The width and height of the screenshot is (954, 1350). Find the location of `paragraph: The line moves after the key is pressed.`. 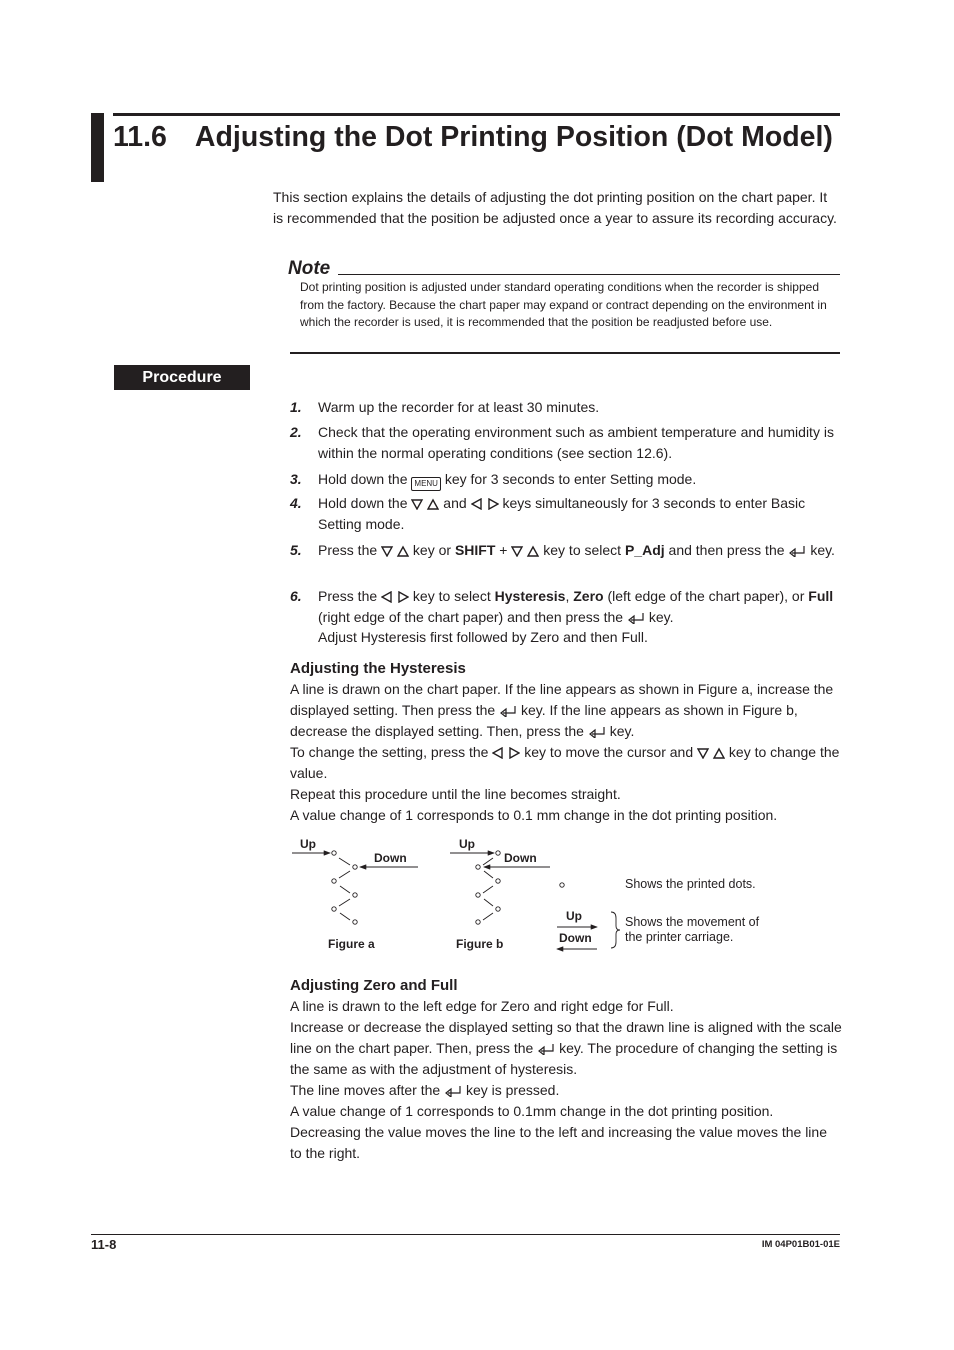

paragraph: The line moves after the key is pressed. is located at coordinates (566, 1090).